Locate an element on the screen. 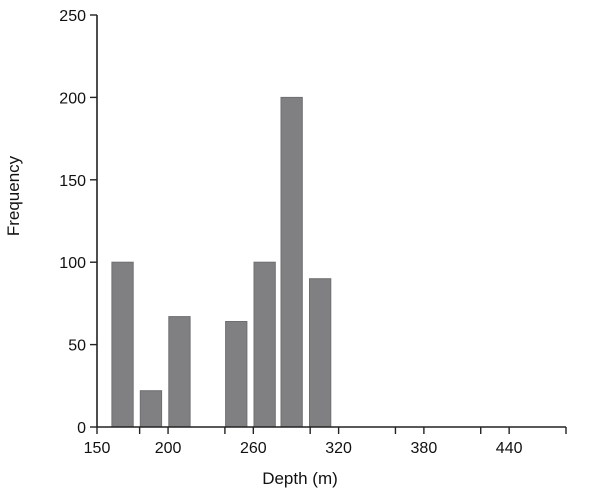  y-tick-label-0: 0 is located at coordinates (81, 428).